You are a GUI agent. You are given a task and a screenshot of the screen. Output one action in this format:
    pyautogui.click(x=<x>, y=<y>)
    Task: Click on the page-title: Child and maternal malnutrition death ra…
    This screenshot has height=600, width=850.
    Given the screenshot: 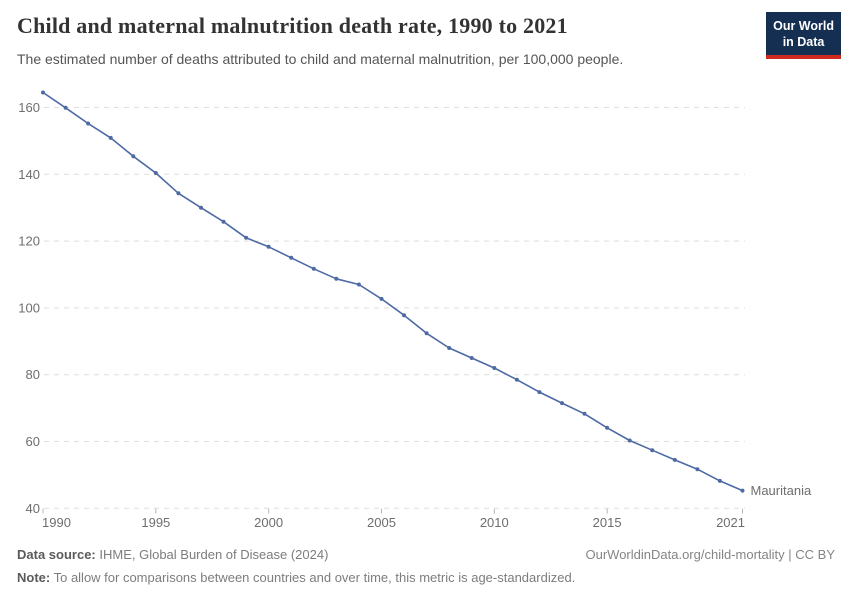 What is the action you would take?
    pyautogui.click(x=292, y=25)
    